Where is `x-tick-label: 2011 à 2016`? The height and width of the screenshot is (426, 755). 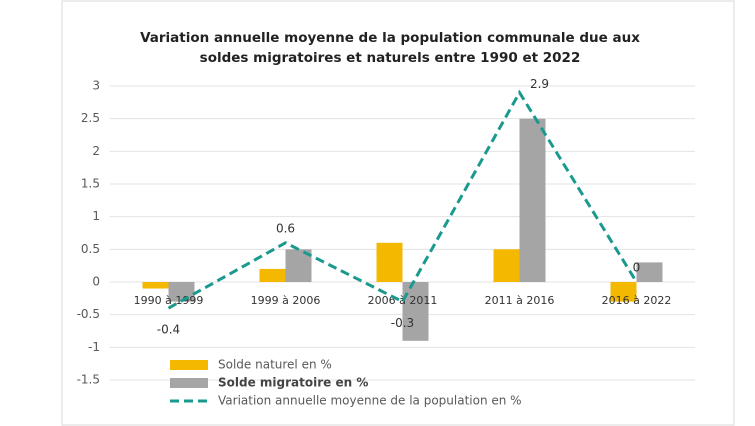
x-tick-label: 2011 à 2016 is located at coordinates (520, 300).